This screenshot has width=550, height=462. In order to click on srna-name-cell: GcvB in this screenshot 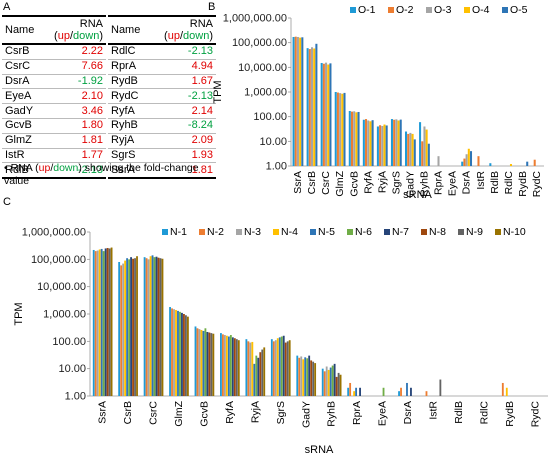, I will do `click(22, 126)`.